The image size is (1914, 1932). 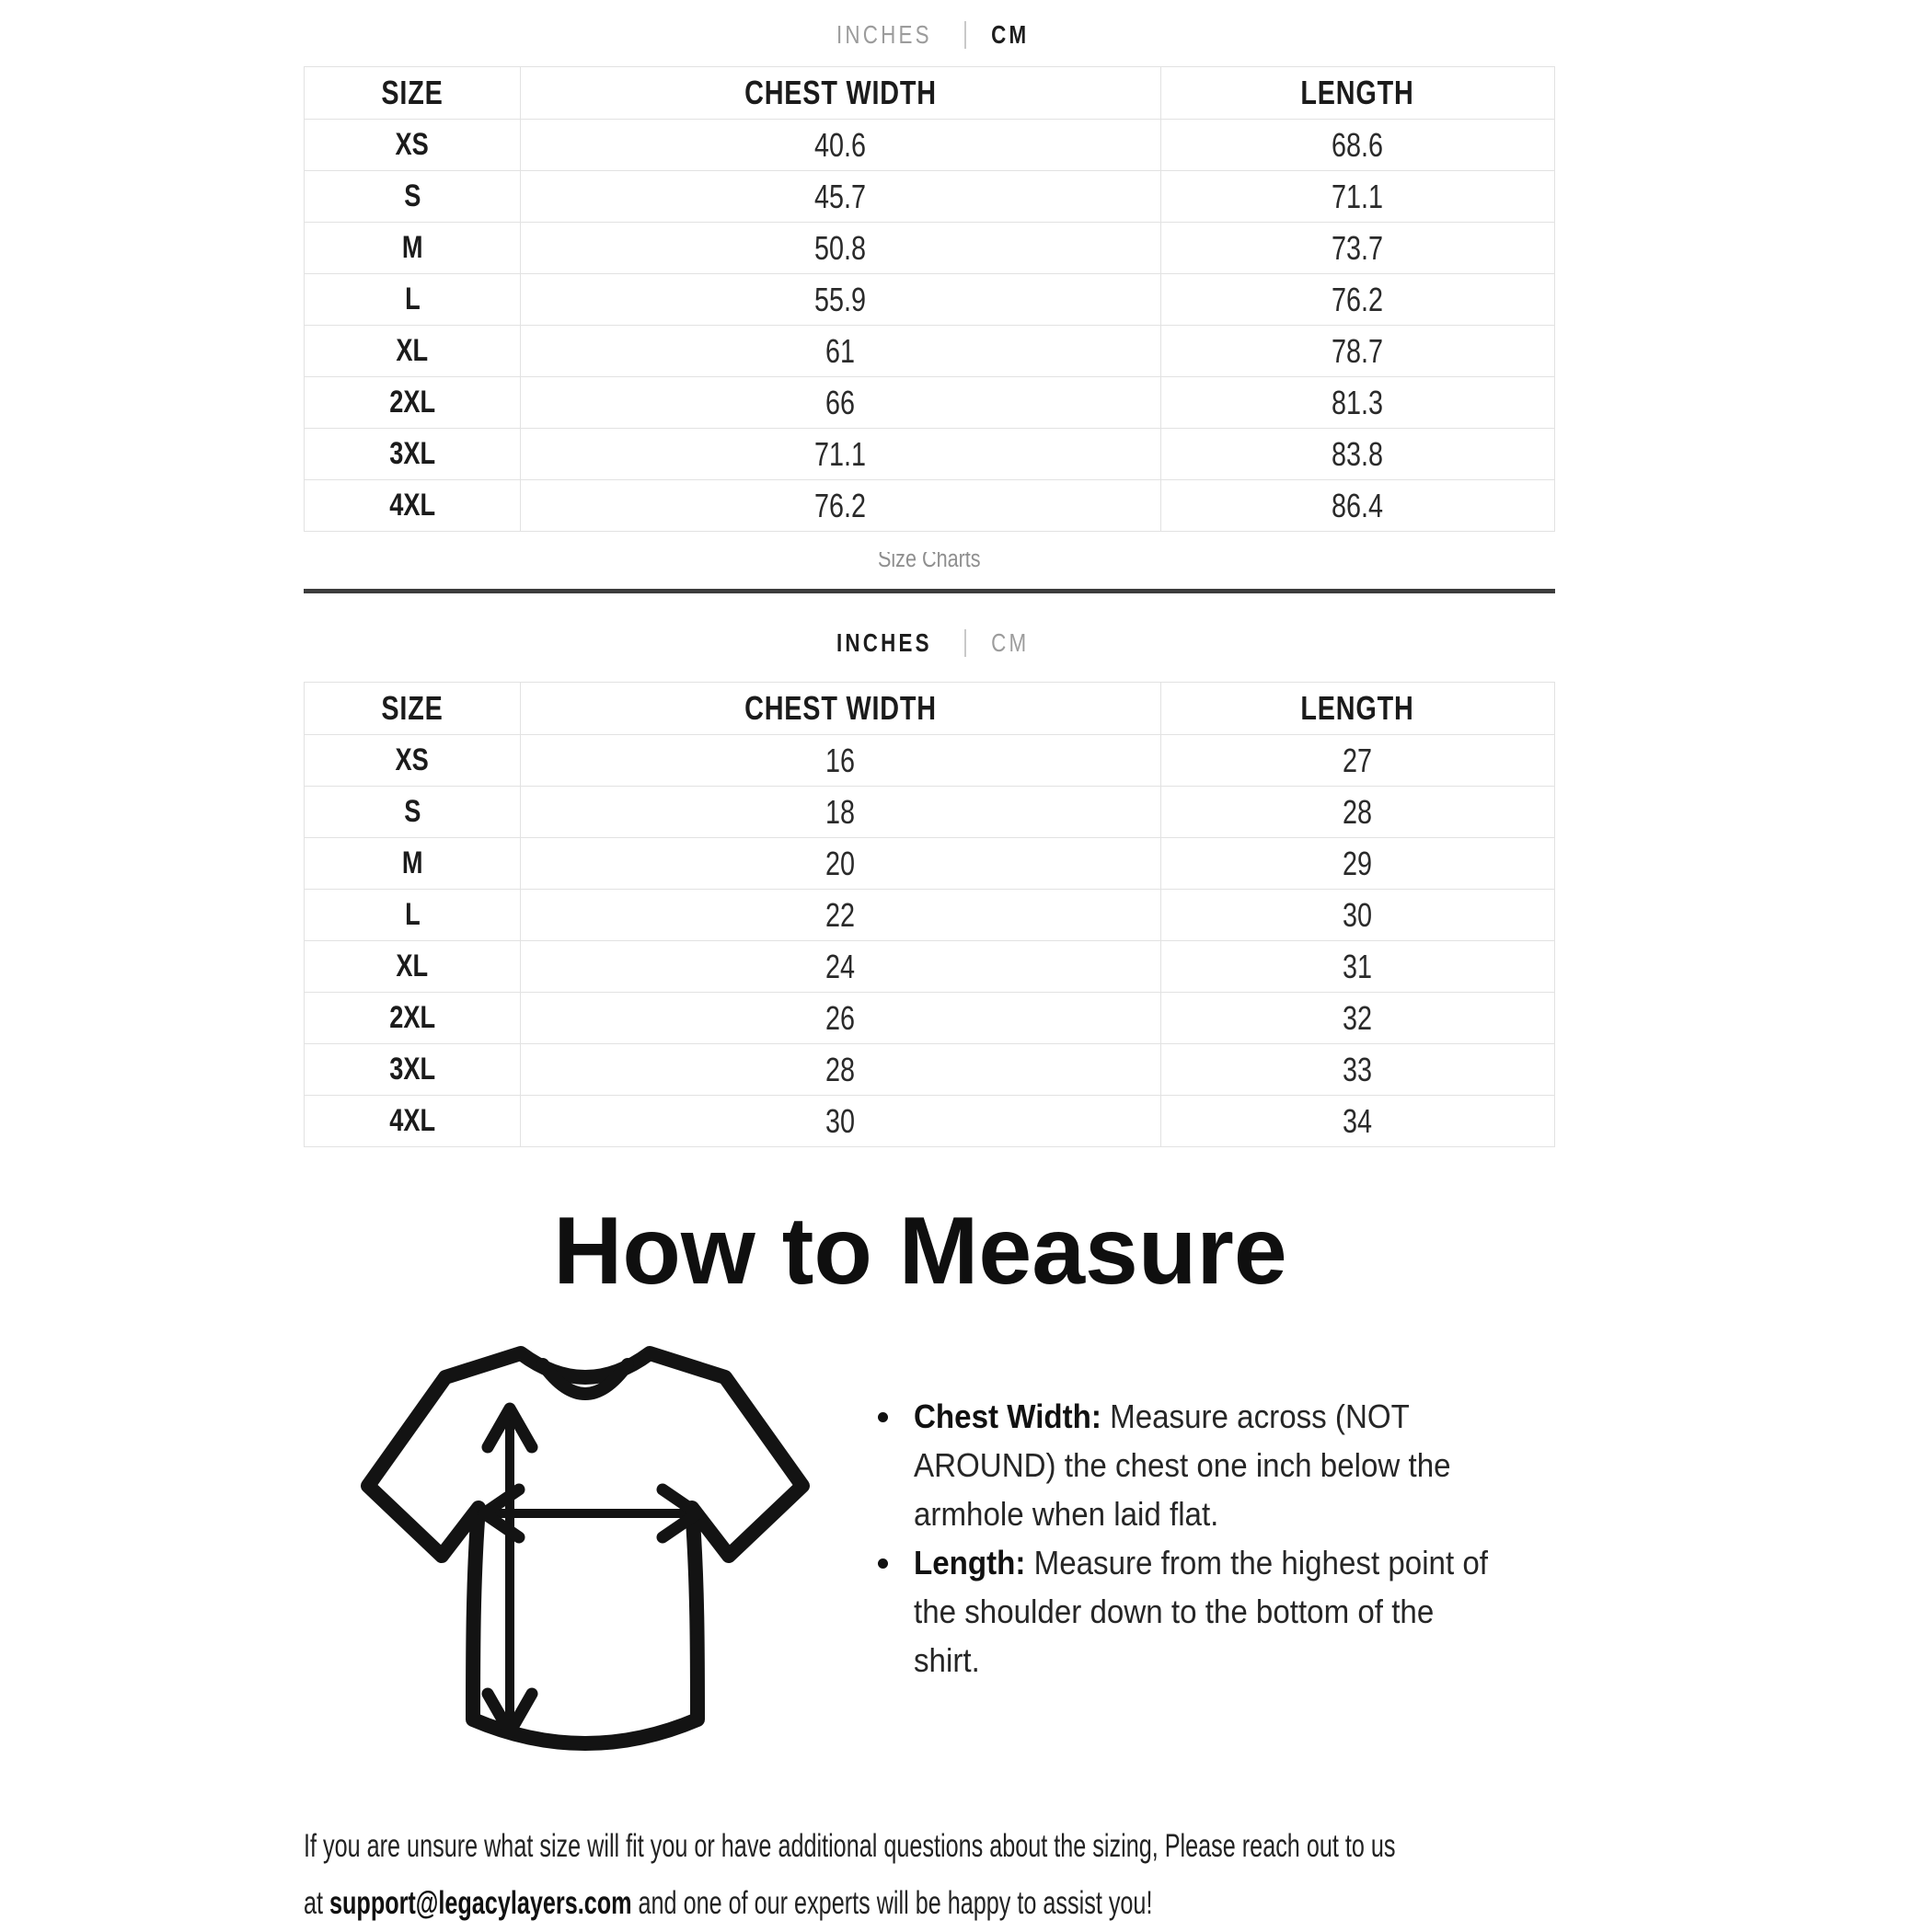 What do you see at coordinates (1358, 1018) in the screenshot?
I see `length-cell: 32` at bounding box center [1358, 1018].